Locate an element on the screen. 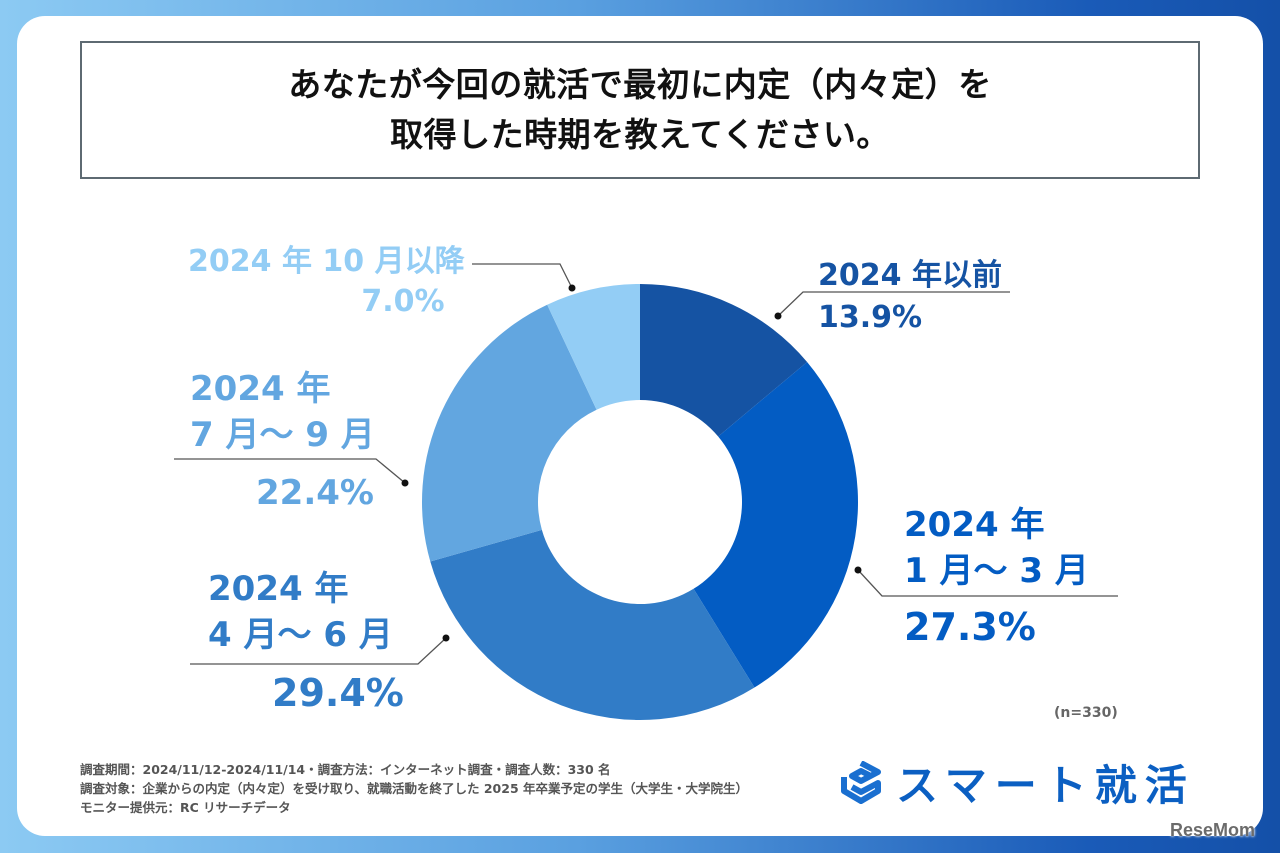 Image resolution: width=1280 pixels, height=853 pixels. smart-shukatsu-logo-icon is located at coordinates (861, 782).